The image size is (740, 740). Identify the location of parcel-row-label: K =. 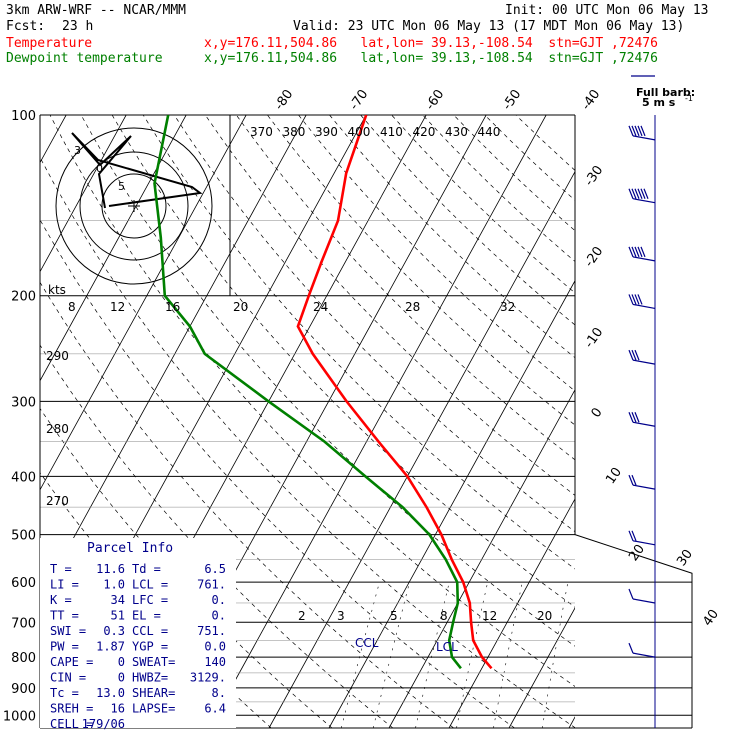
(61, 600).